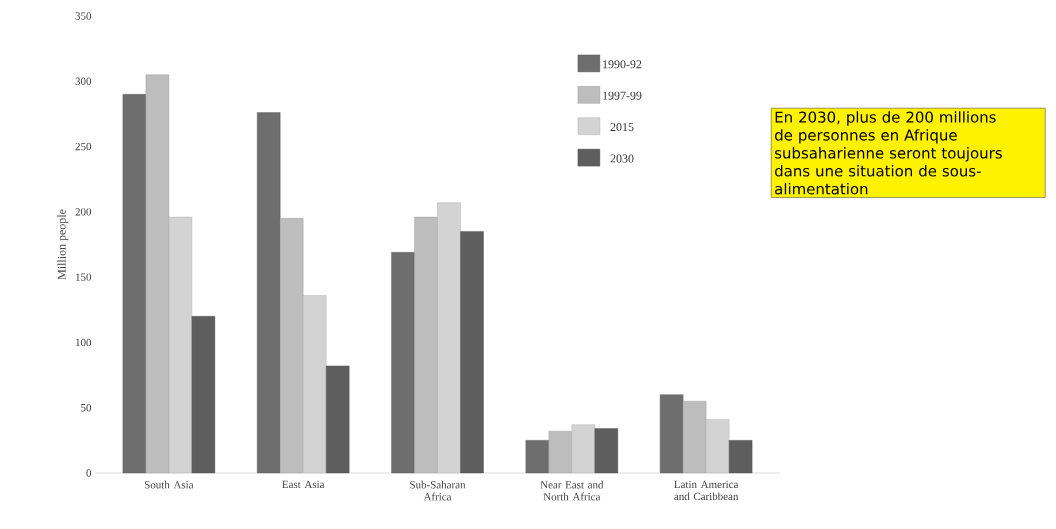 The width and height of the screenshot is (1056, 529). What do you see at coordinates (438, 490) in the screenshot?
I see `x-tick-label: Sub-Saharan Africa` at bounding box center [438, 490].